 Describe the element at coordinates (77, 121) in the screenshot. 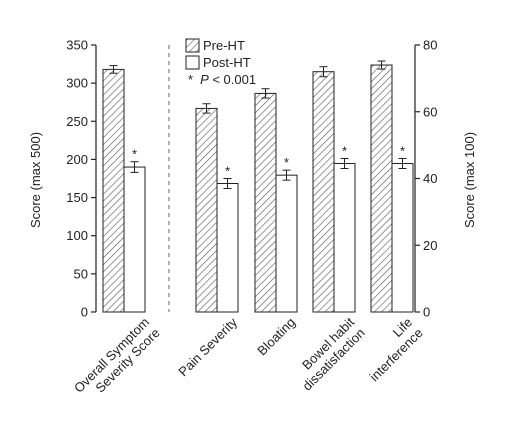

I see `left-tick-label: 250` at that location.